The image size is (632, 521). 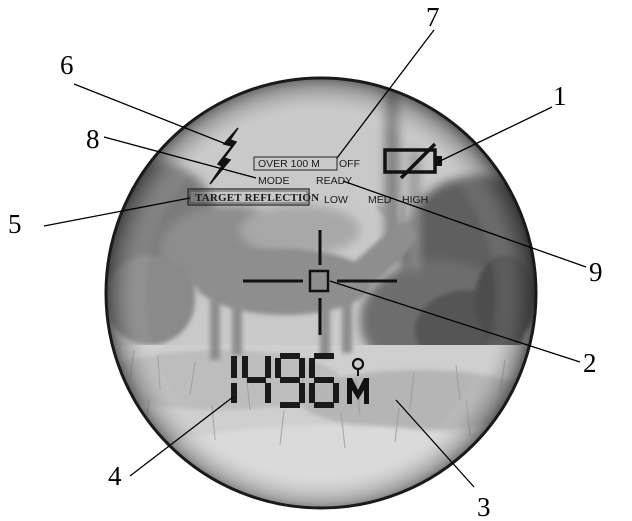 What do you see at coordinates (349, 164) in the screenshot?
I see `off-label: OFF` at bounding box center [349, 164].